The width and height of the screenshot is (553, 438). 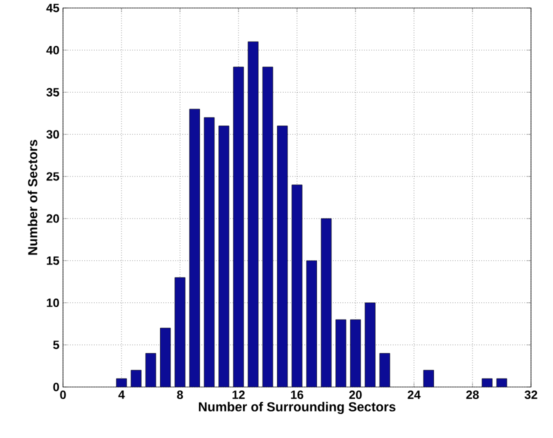 What do you see at coordinates (52, 303) in the screenshot?
I see `y-tick-label: 10` at bounding box center [52, 303].